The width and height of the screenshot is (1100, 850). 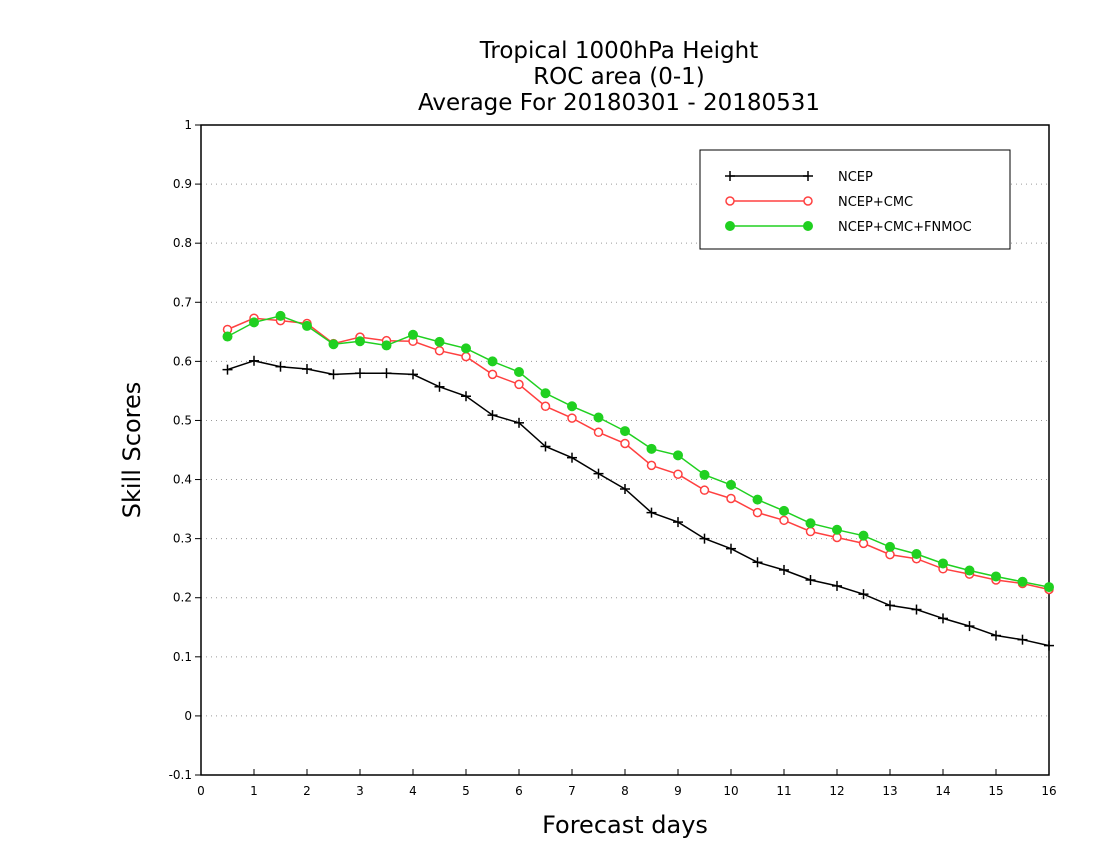 I want to click on x-tick-label: 10, so click(x=730, y=791).